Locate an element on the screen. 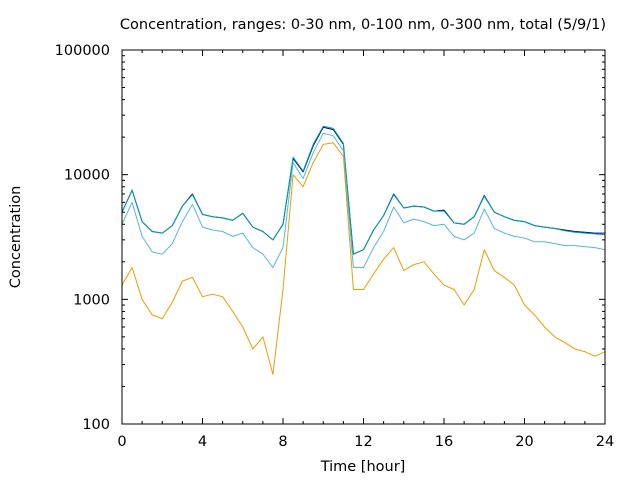  x-tick-label: 12 is located at coordinates (363, 442).